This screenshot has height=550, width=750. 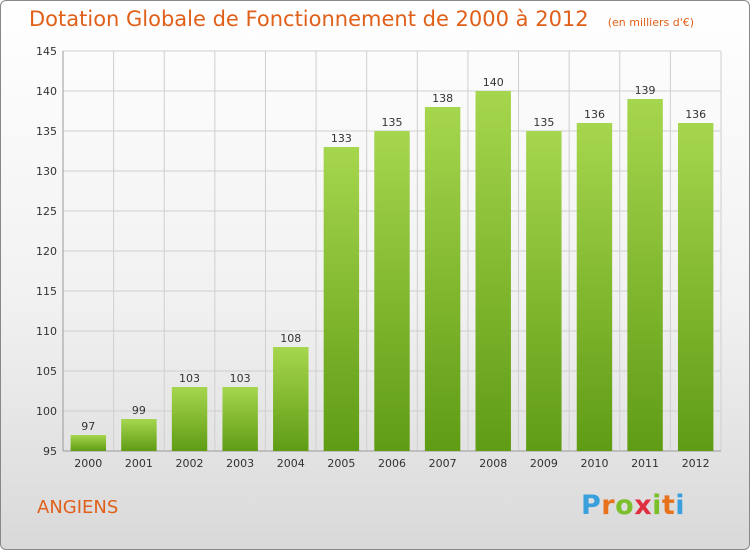 What do you see at coordinates (651, 22) in the screenshot?
I see `chart-unit: (en milliers d'€)` at bounding box center [651, 22].